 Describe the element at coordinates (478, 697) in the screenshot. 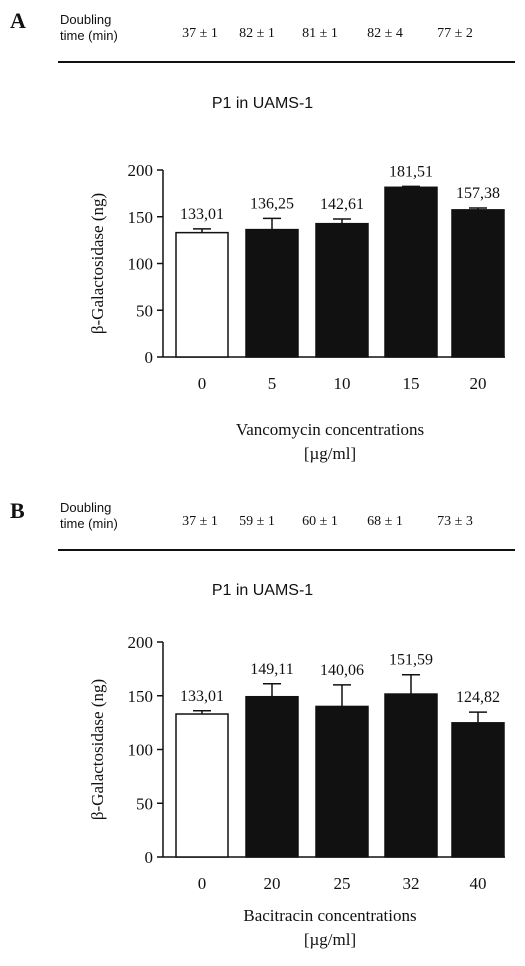

I see `data-label: 124,82` at that location.